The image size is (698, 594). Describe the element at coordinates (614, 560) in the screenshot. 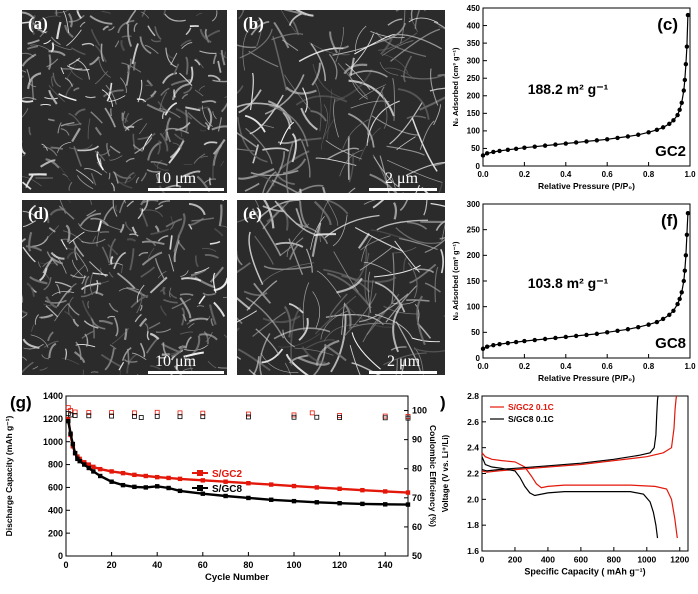

I see `x-tick-label: 800` at that location.